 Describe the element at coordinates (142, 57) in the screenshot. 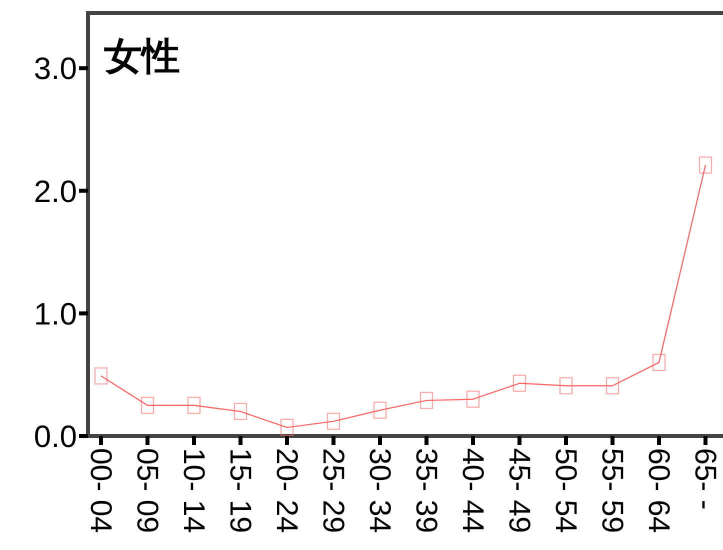

I see `text: 女性` at that location.